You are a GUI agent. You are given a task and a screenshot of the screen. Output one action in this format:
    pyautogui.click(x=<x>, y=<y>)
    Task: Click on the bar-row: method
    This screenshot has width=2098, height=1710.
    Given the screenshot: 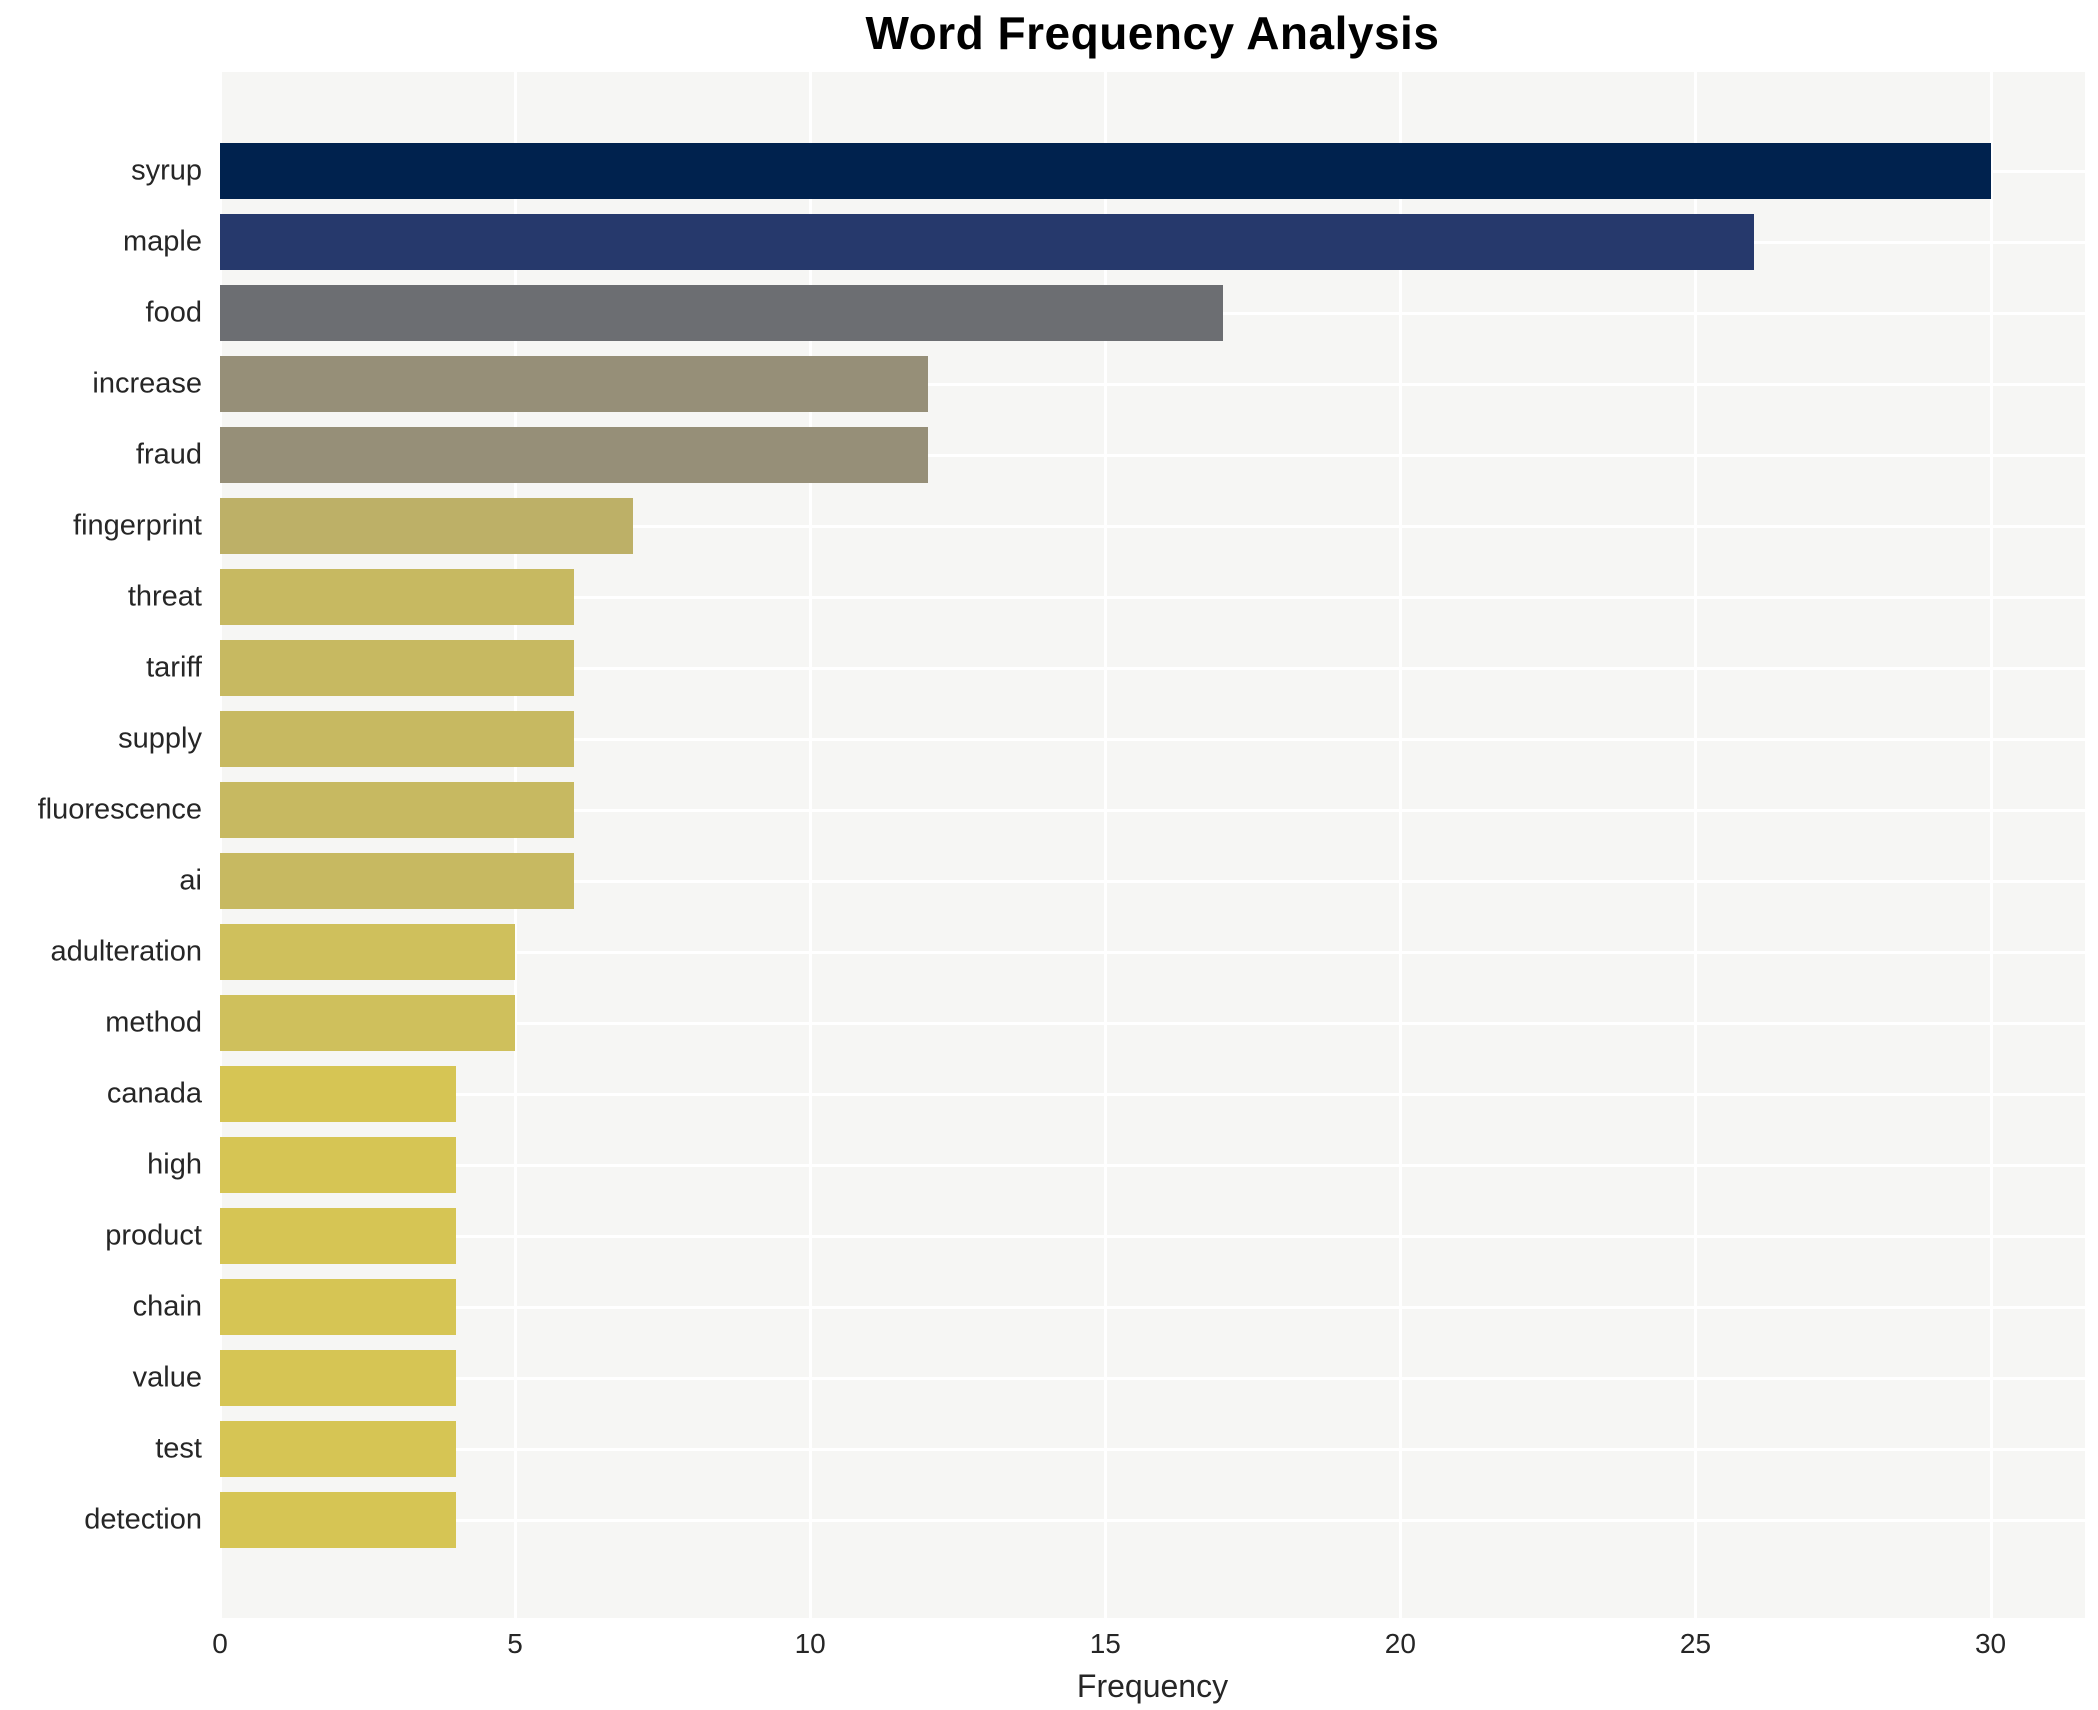 What is the action you would take?
    pyautogui.click(x=1095, y=1022)
    